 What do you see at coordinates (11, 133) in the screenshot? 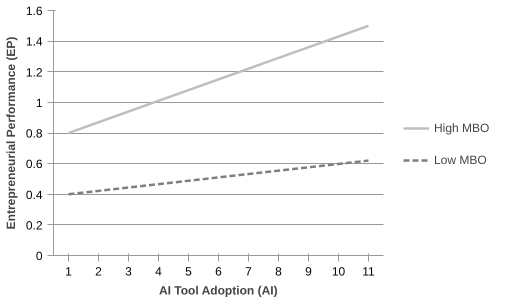
I see `y-axis-title: Entrepreneurial Performance (EP)` at bounding box center [11, 133].